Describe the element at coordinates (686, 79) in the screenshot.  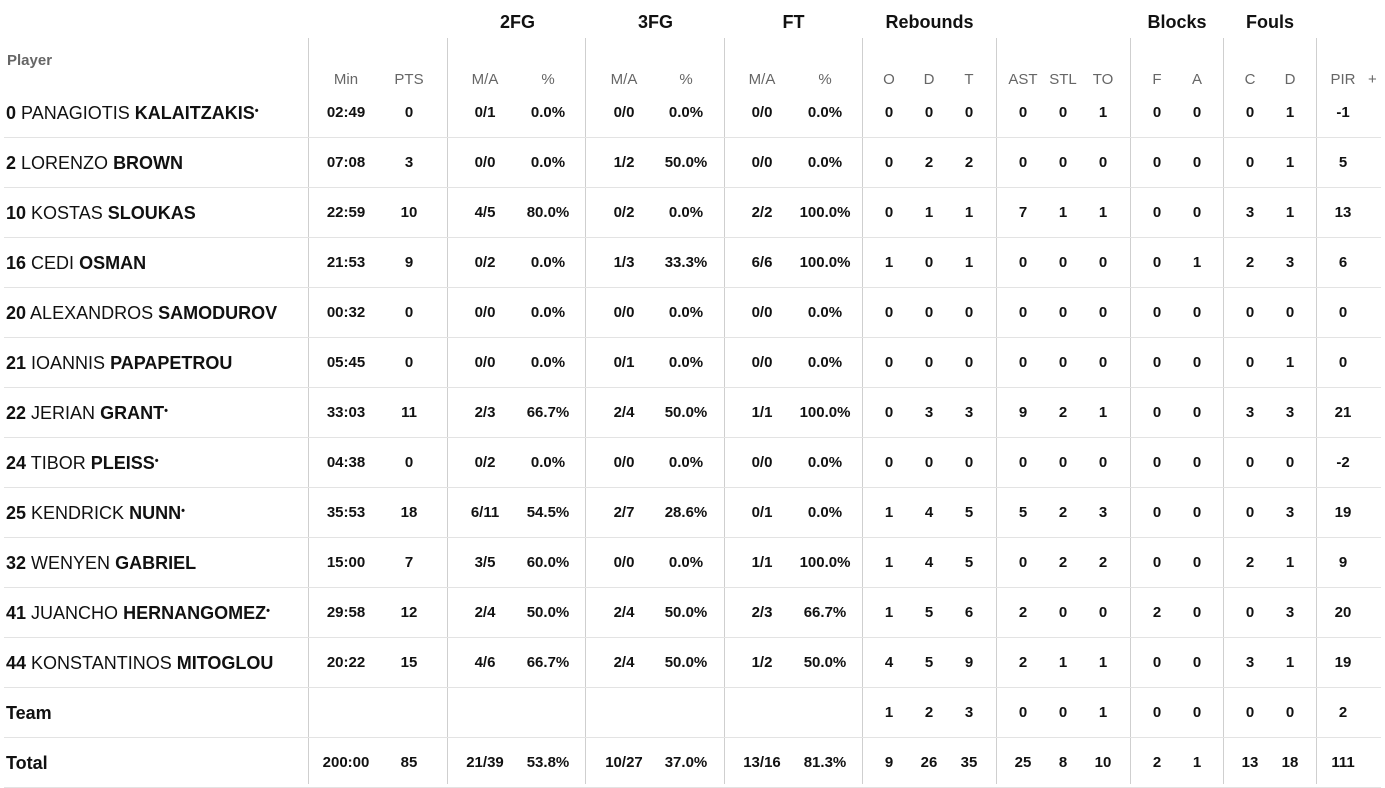
I see `column-header-fg3-pct: %` at that location.